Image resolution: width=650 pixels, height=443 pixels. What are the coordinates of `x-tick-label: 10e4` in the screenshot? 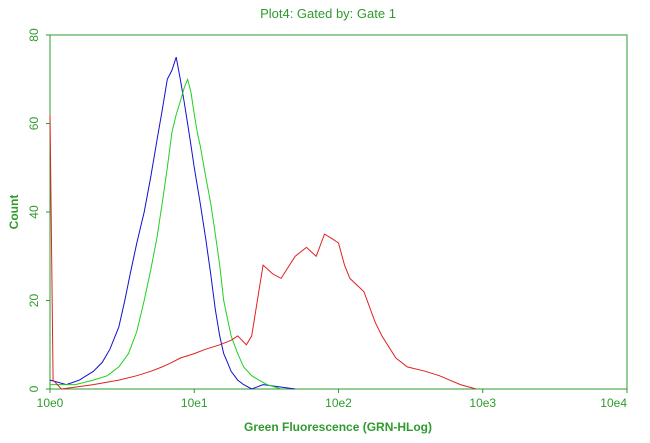 It's located at (613, 403).